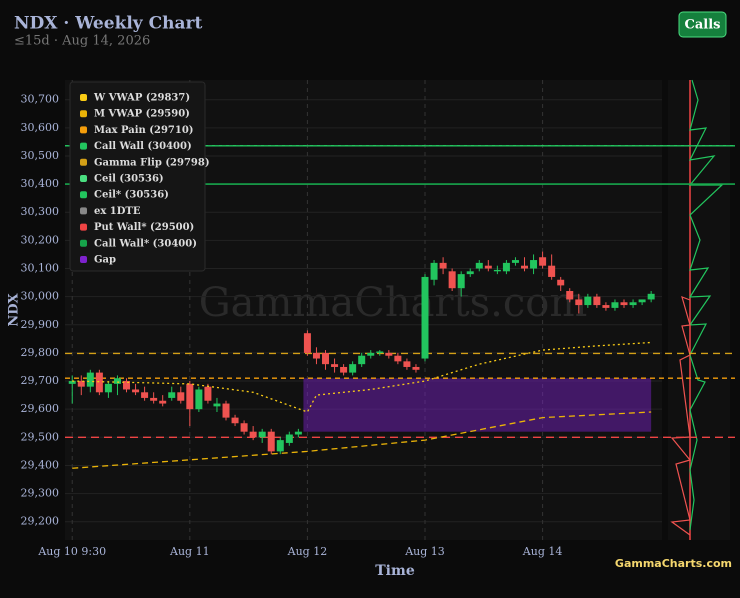  Describe the element at coordinates (542, 551) in the screenshot. I see `x-tick-label: Aug 14` at that location.